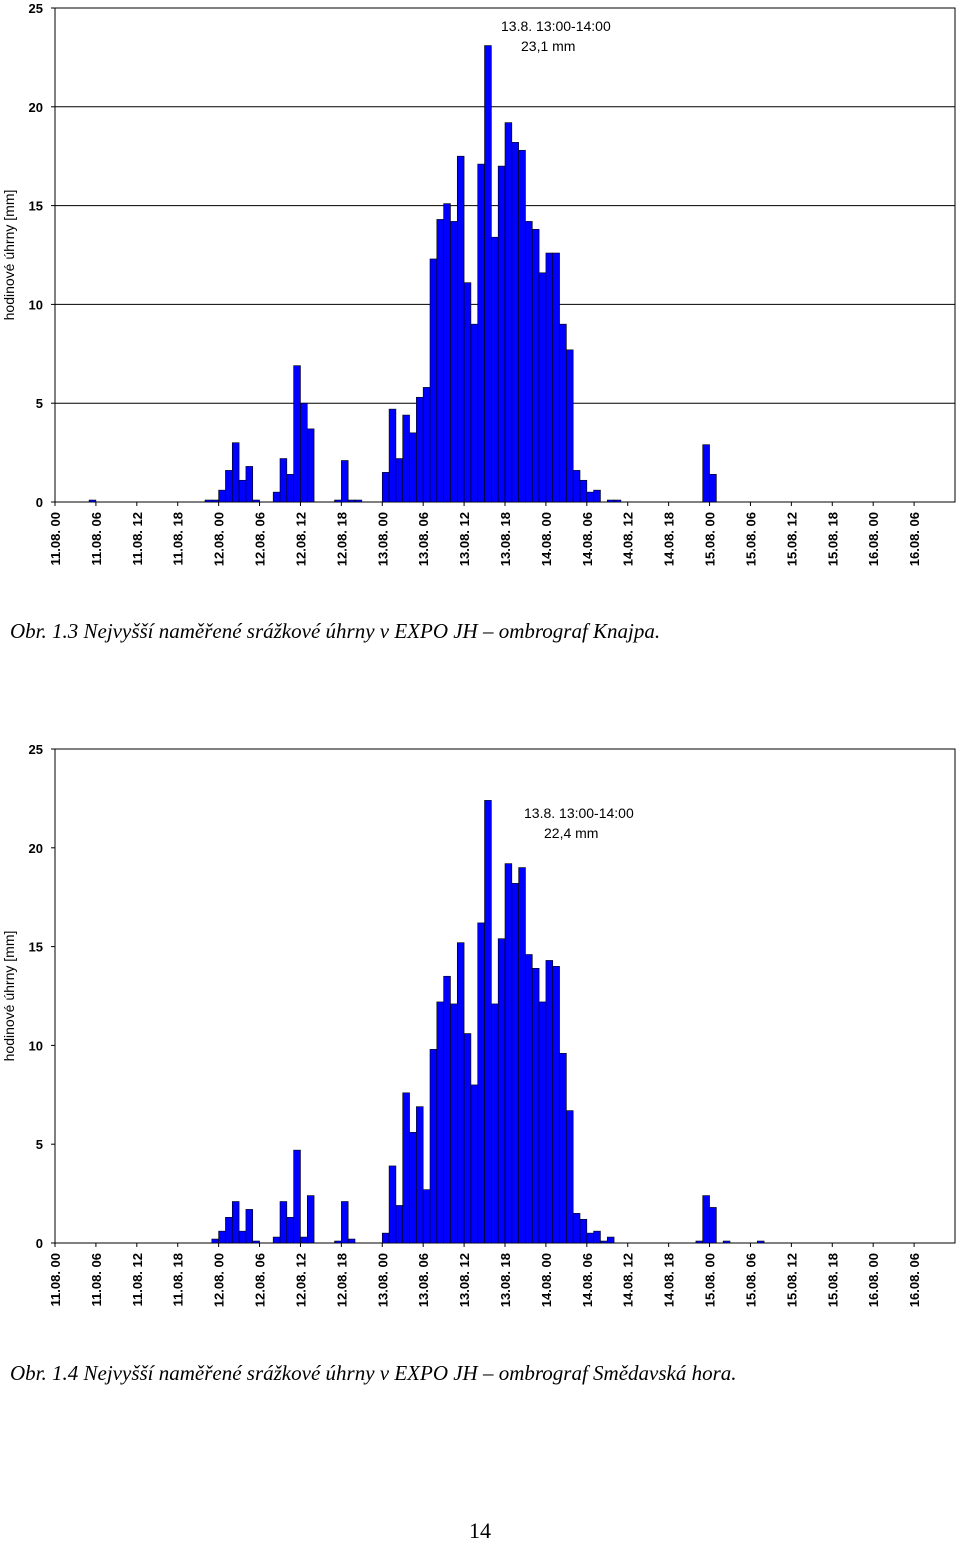 The image size is (960, 1544). Describe the element at coordinates (219, 539) in the screenshot. I see `x-tick-label: 12.08. 00` at that location.